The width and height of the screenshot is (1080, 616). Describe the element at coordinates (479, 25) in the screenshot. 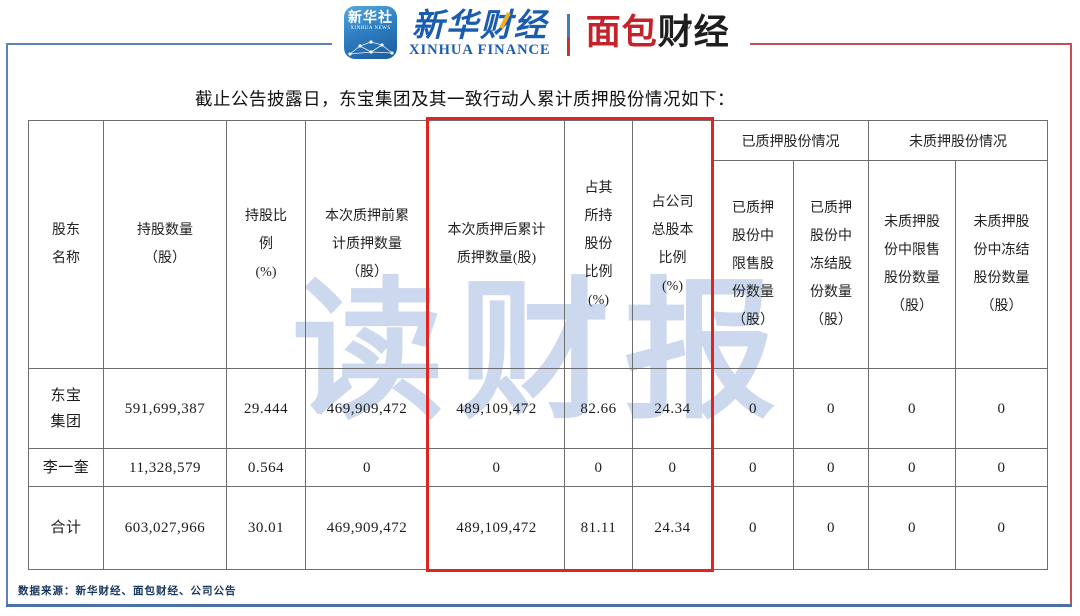

I see `xinhua-finance-cn: 新华财经` at that location.